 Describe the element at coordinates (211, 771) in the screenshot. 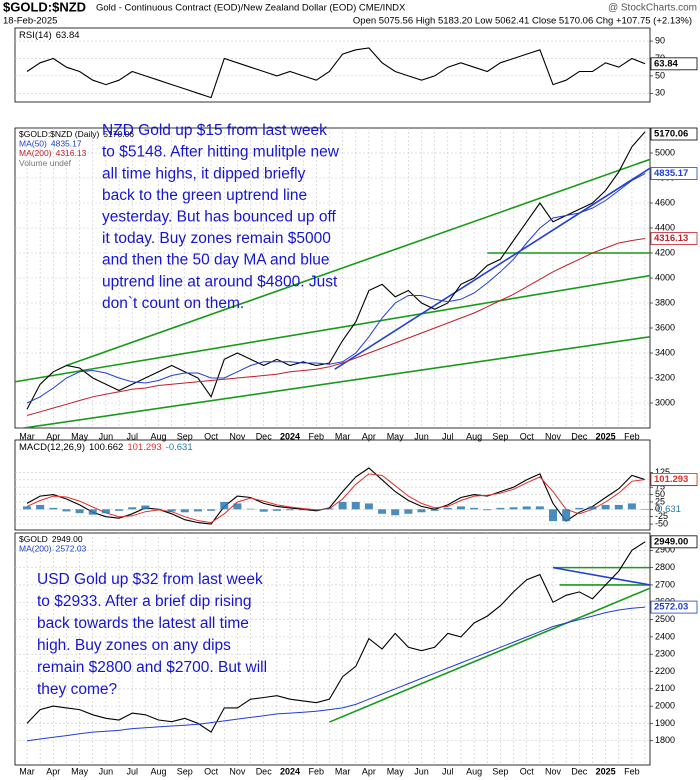

I see `x-tick-label: Oct` at that location.